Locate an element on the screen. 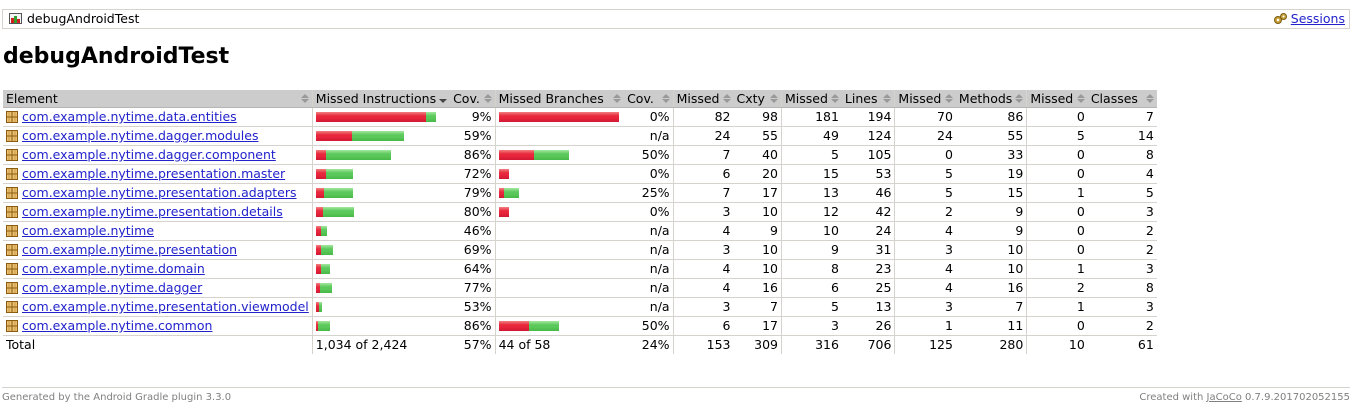 This screenshot has height=410, width=1351. col-element: Element is located at coordinates (158, 99).